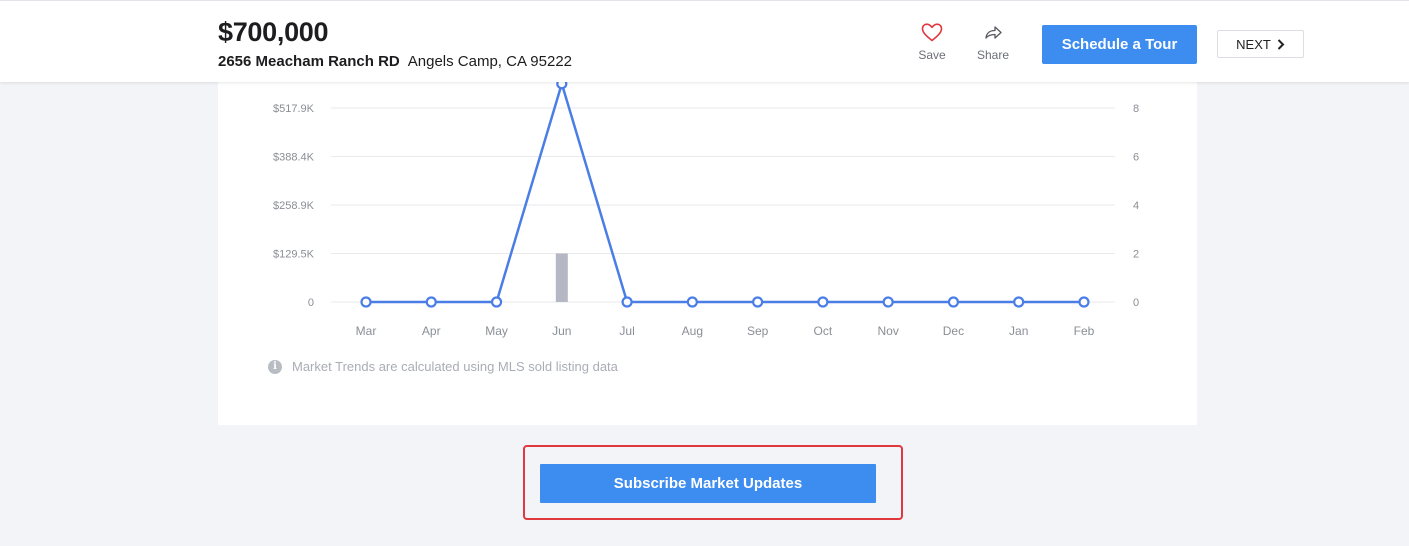 The width and height of the screenshot is (1409, 546). What do you see at coordinates (294, 158) in the screenshot?
I see `left-axis-tick-label: $388.4K` at bounding box center [294, 158].